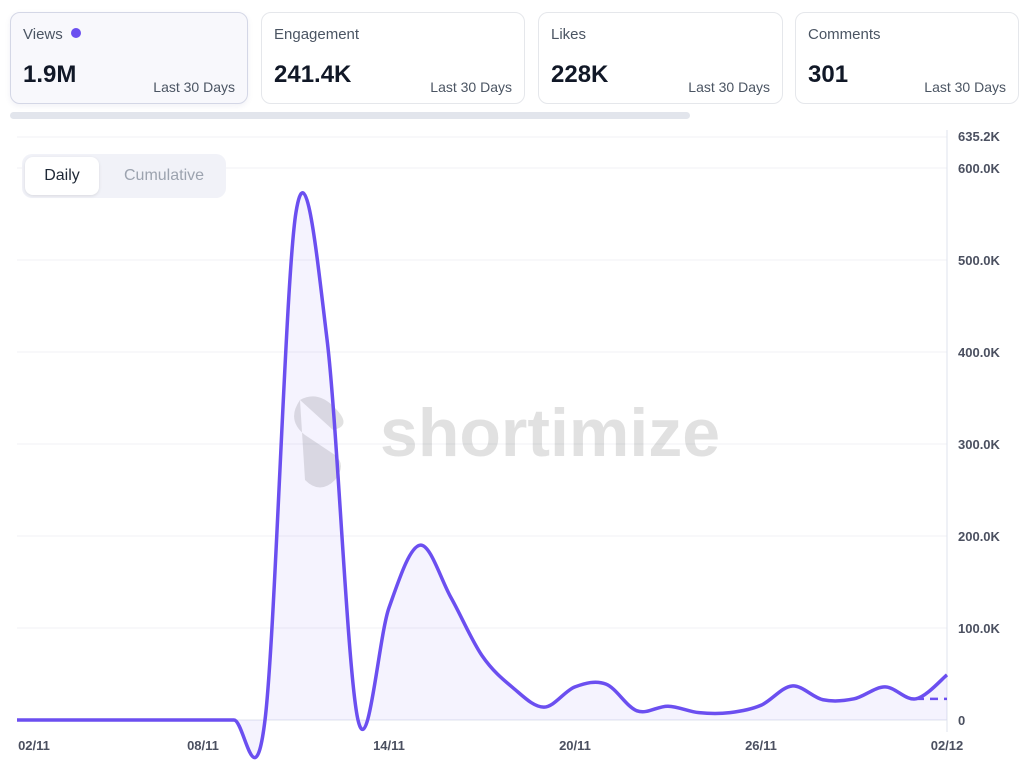  What do you see at coordinates (550, 433) in the screenshot?
I see `svg-text: shortimize` at bounding box center [550, 433].